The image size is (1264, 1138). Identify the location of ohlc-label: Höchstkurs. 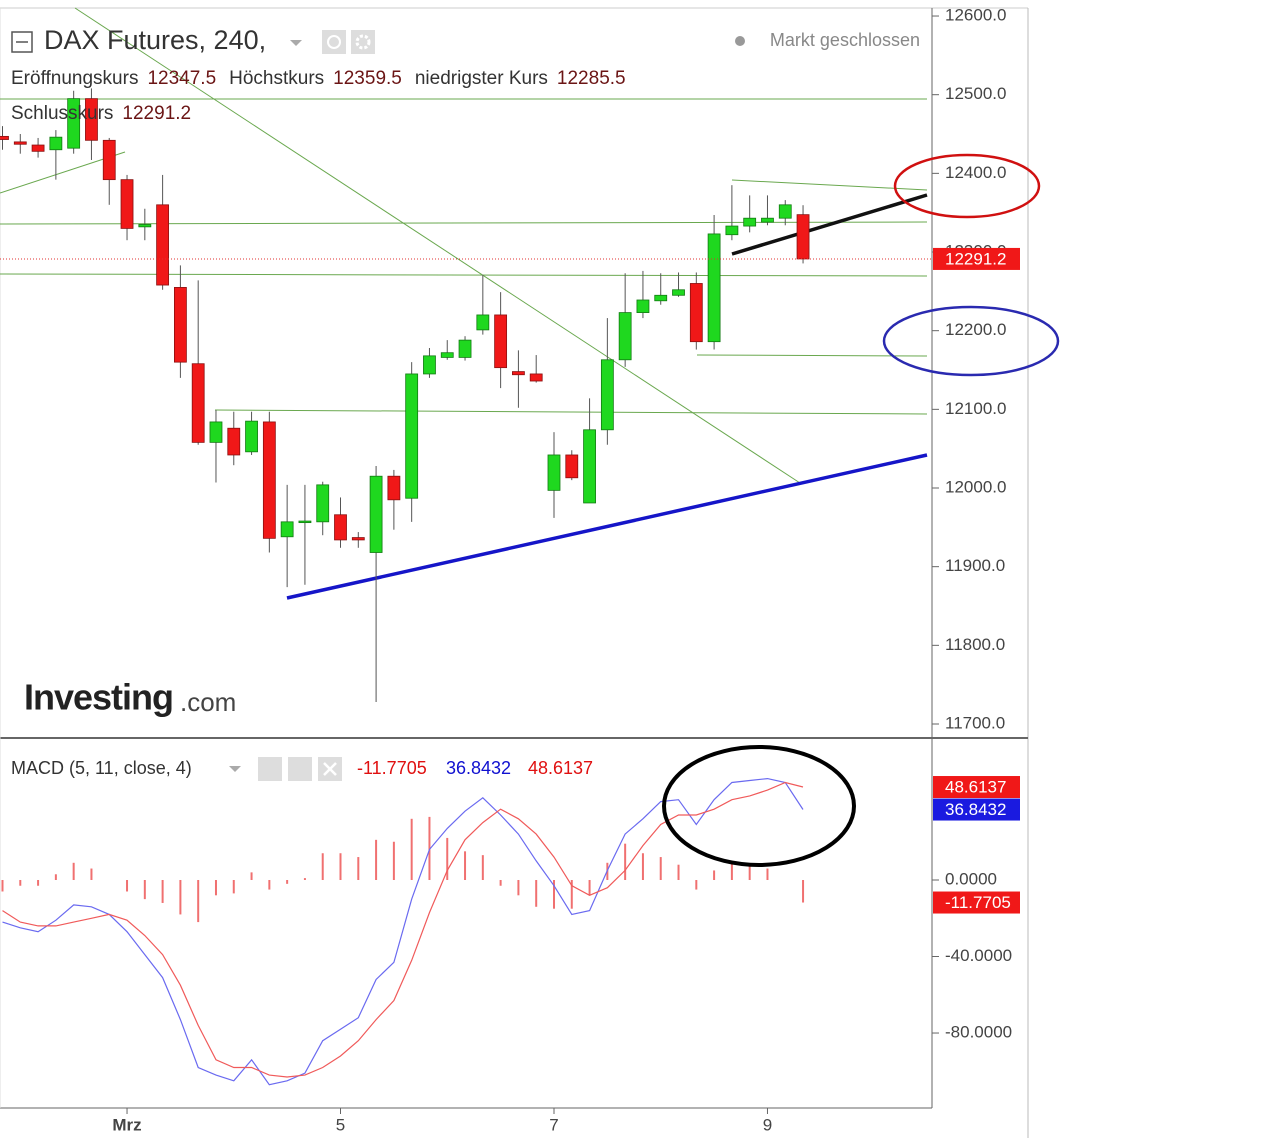
(276, 78).